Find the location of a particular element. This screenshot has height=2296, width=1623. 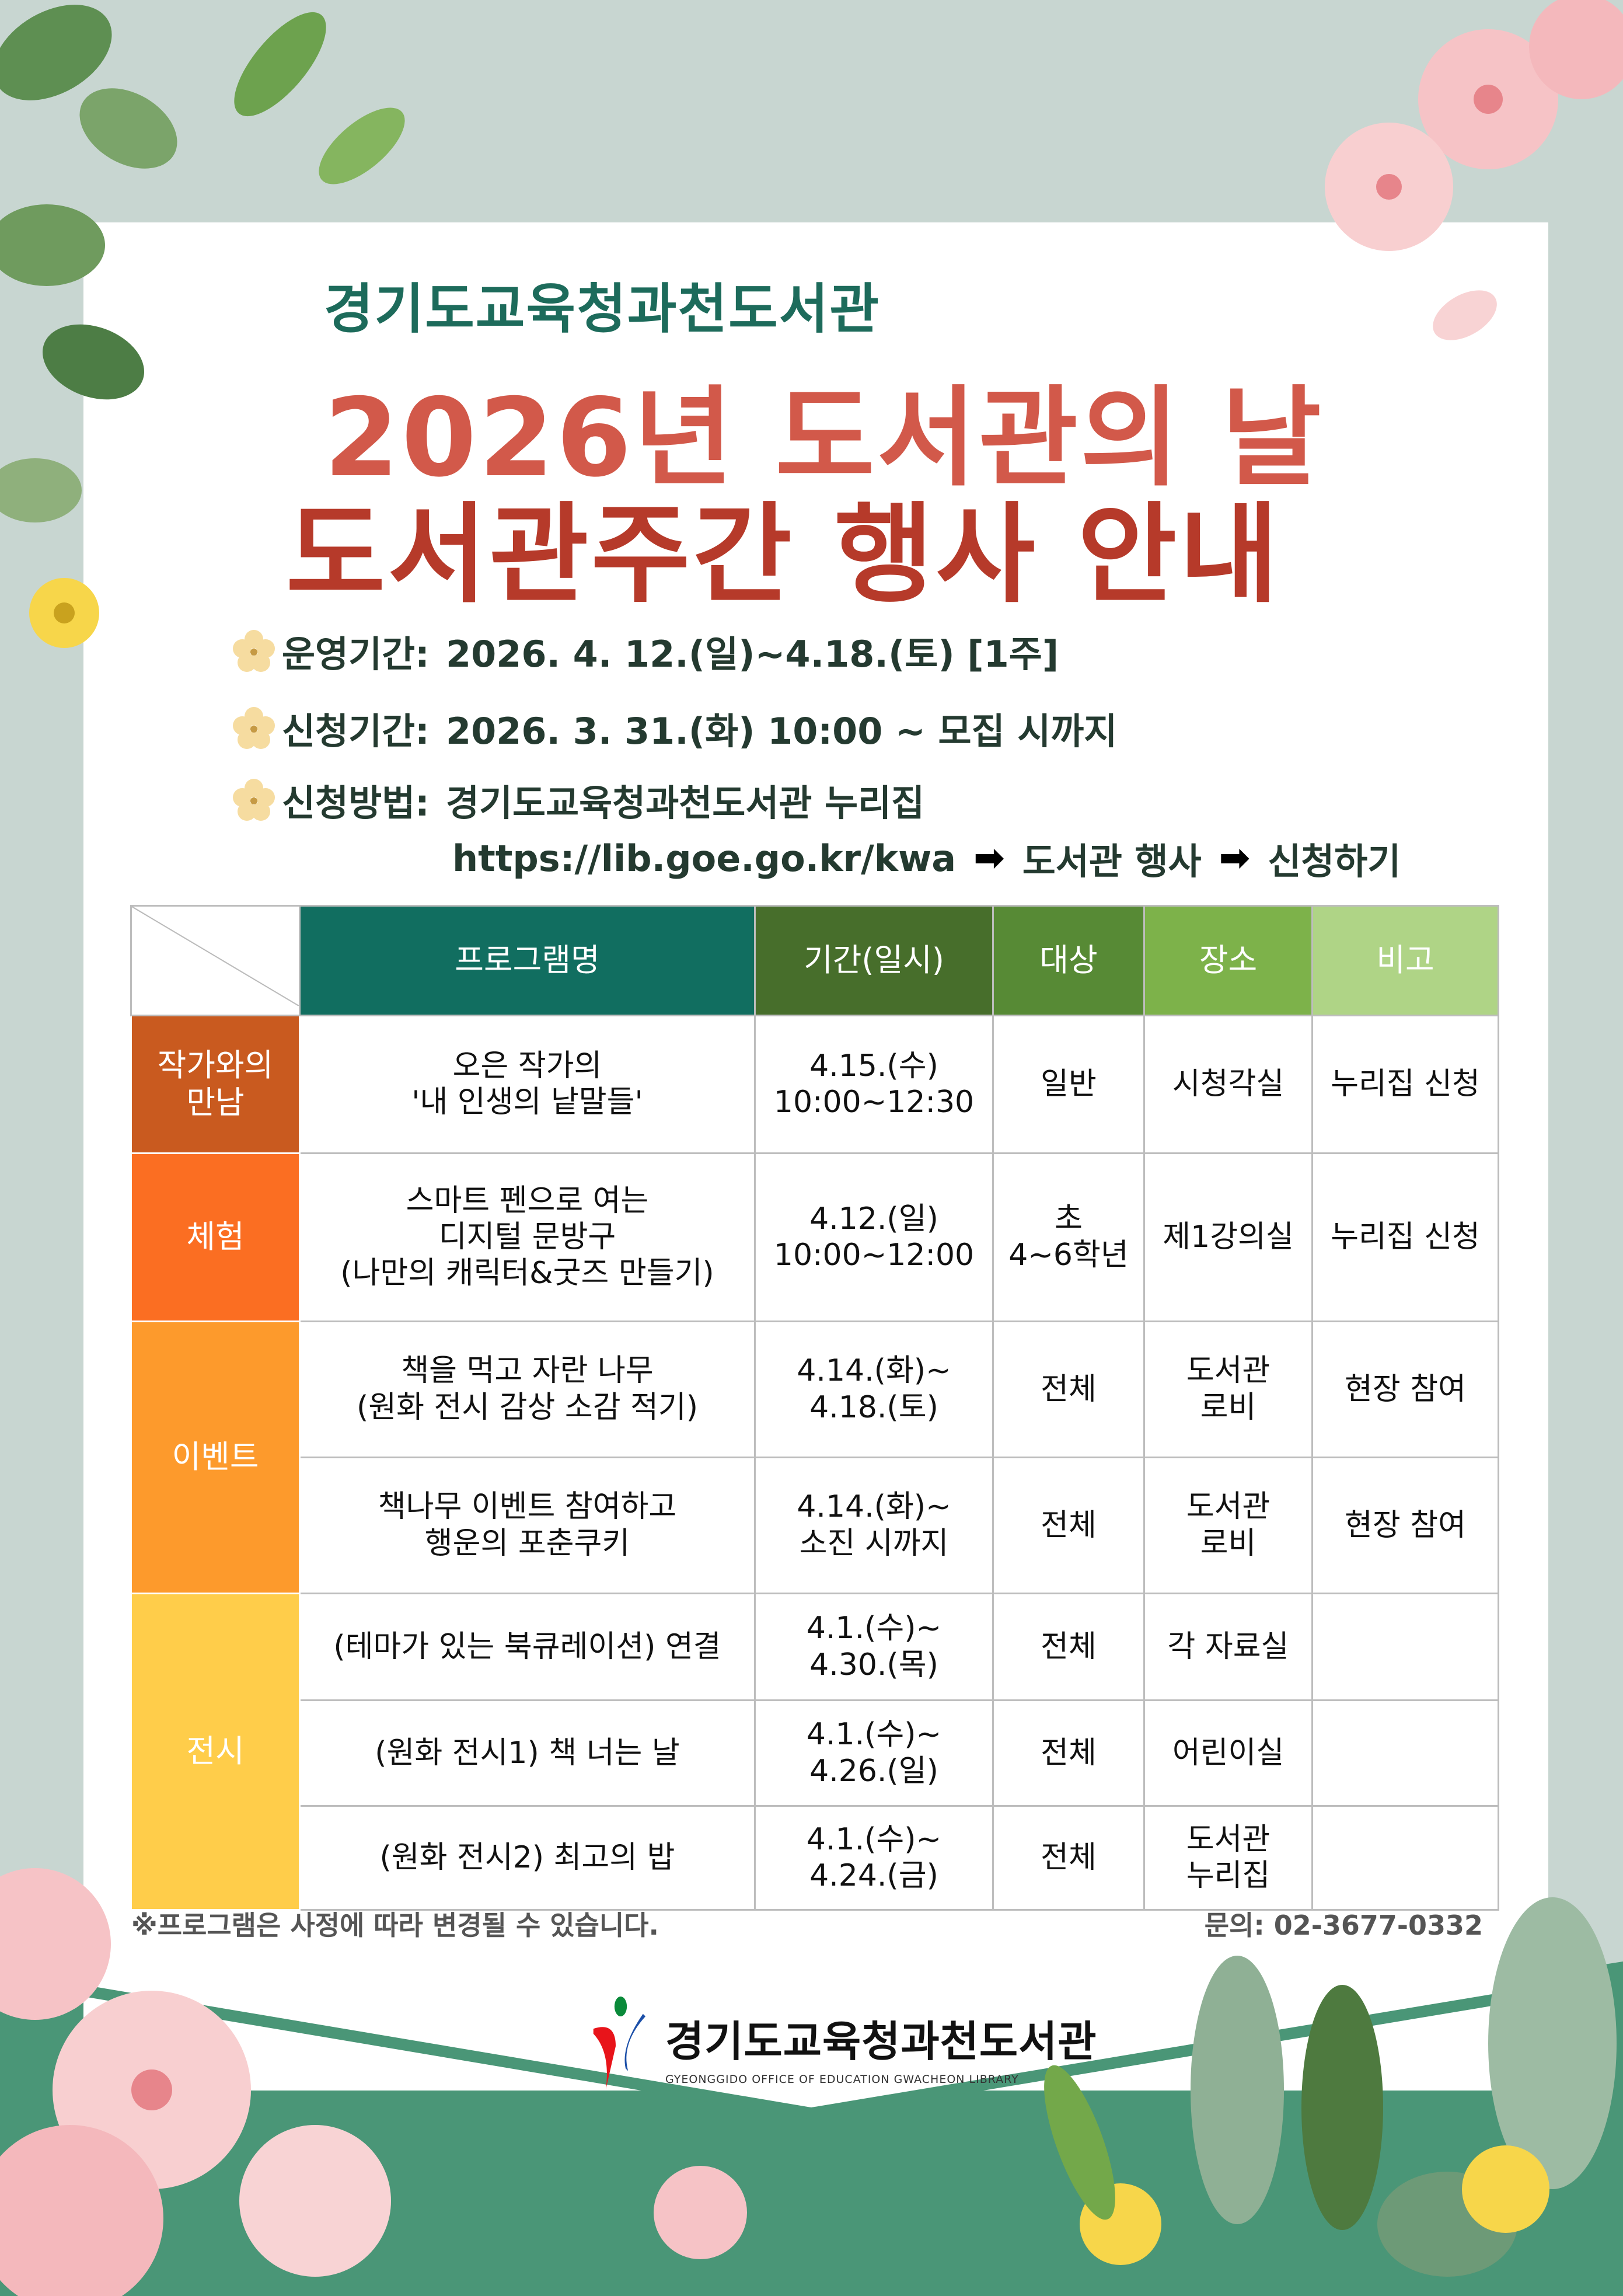

cell-place: 각 자료실 is located at coordinates (1228, 1647).